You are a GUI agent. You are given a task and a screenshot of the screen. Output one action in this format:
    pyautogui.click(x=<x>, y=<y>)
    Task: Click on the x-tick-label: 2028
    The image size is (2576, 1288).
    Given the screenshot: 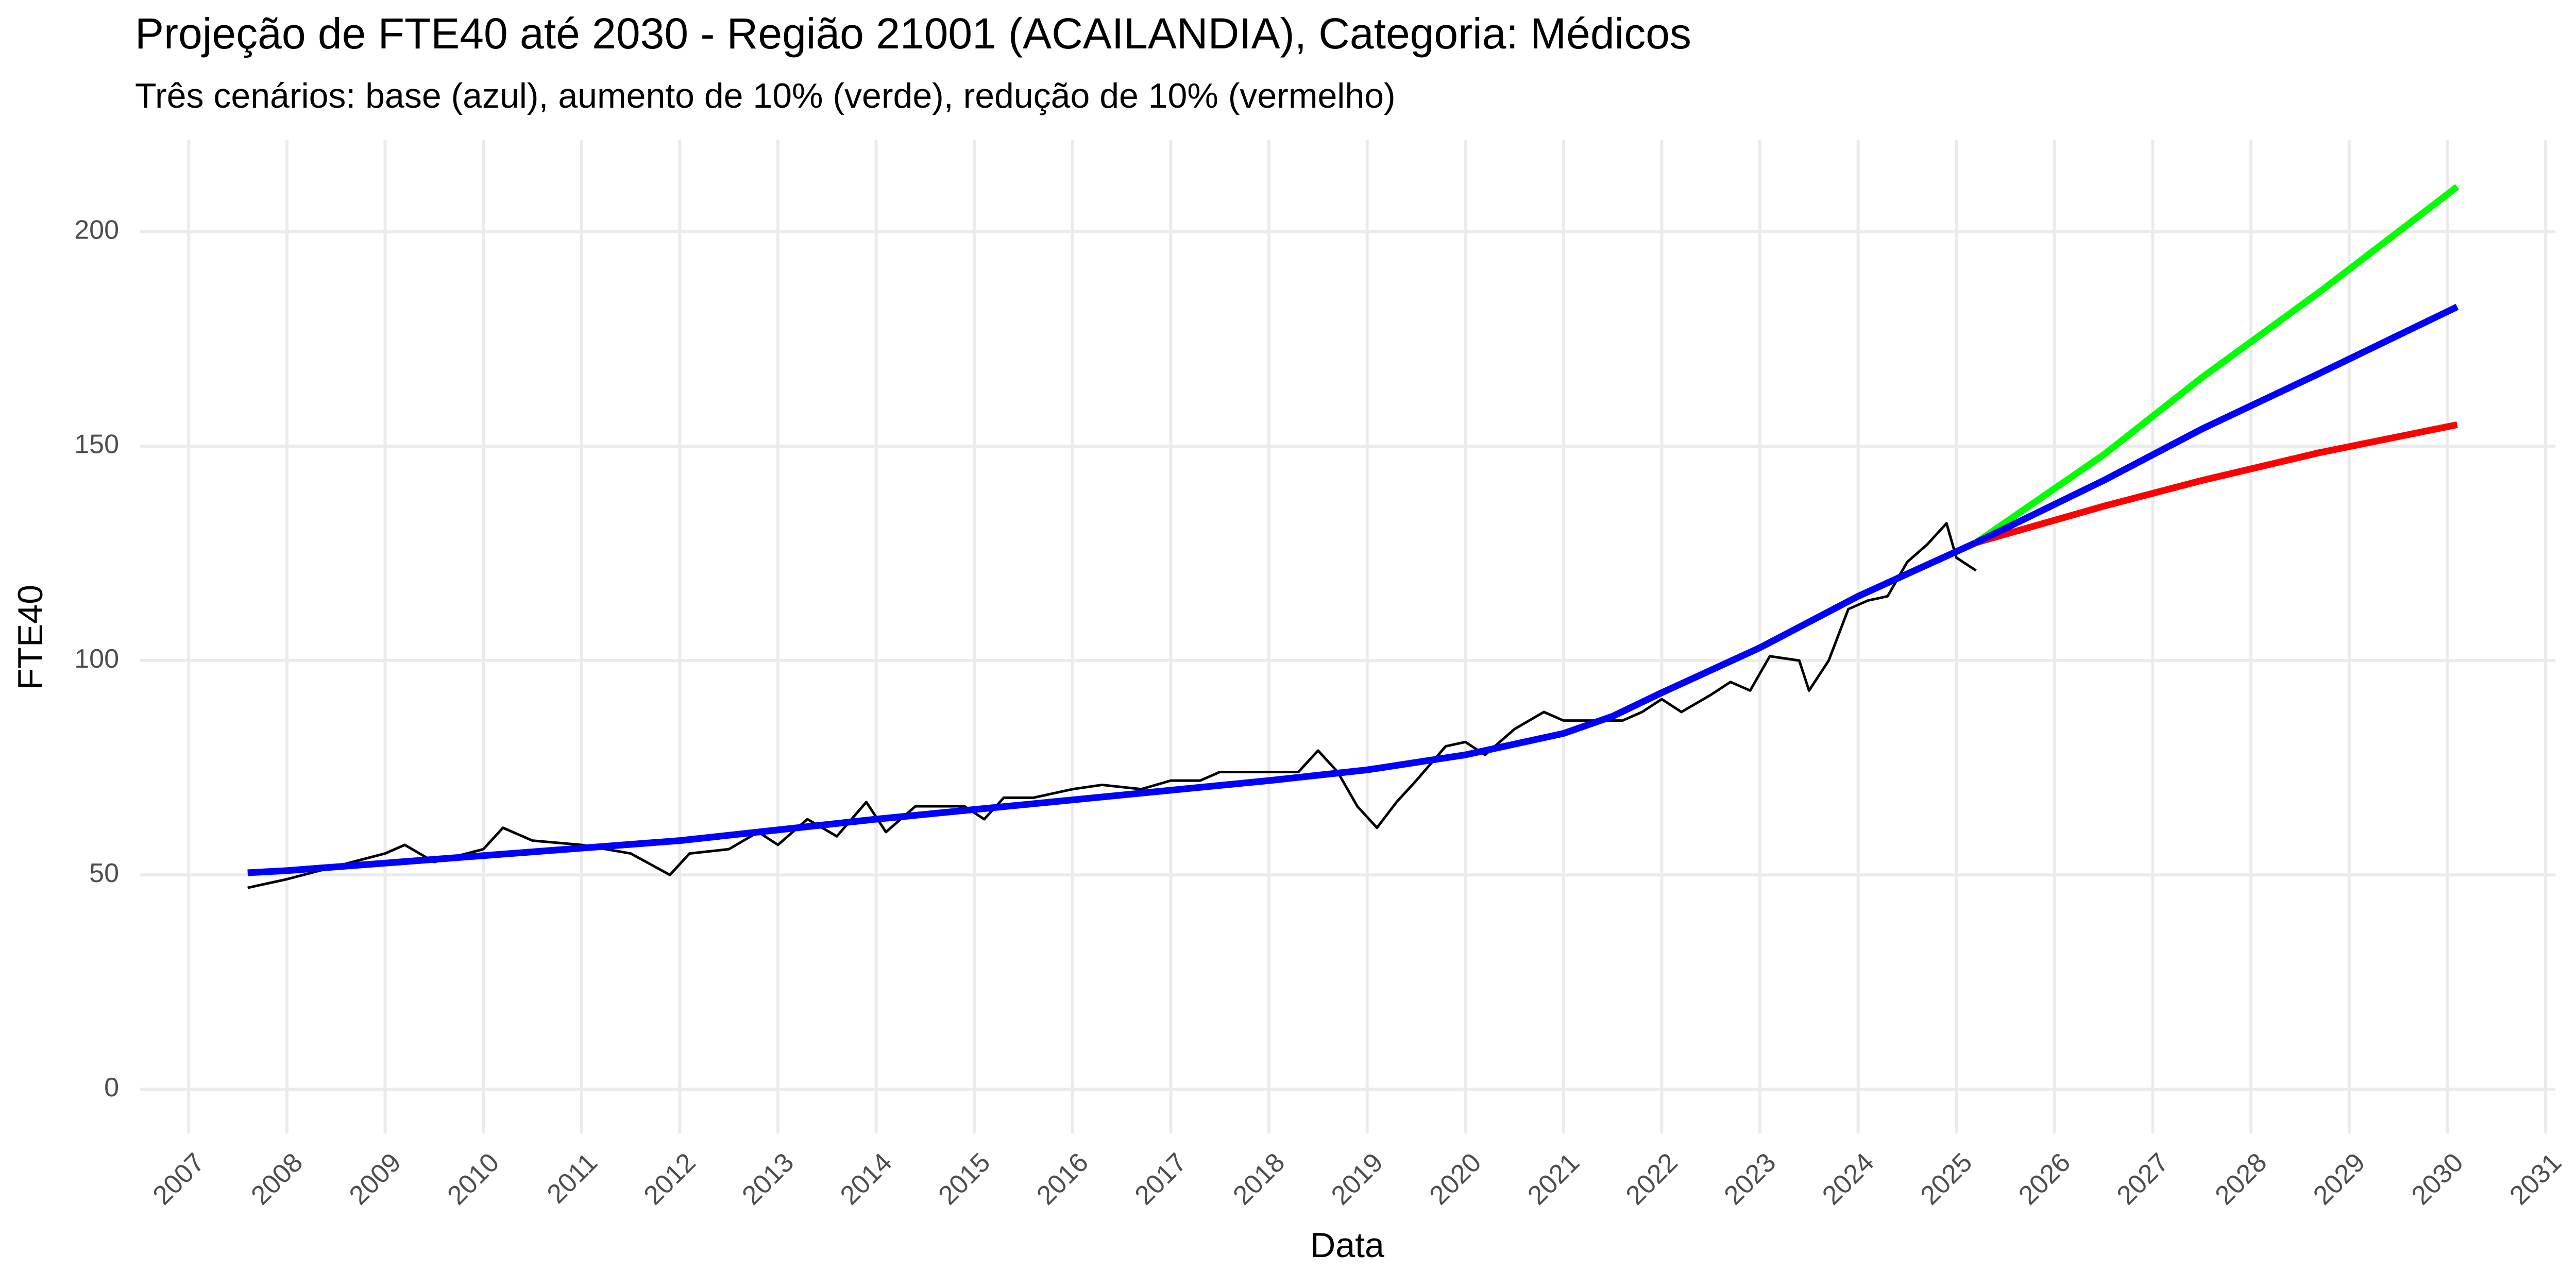 What is the action you would take?
    pyautogui.click(x=2241, y=1179)
    